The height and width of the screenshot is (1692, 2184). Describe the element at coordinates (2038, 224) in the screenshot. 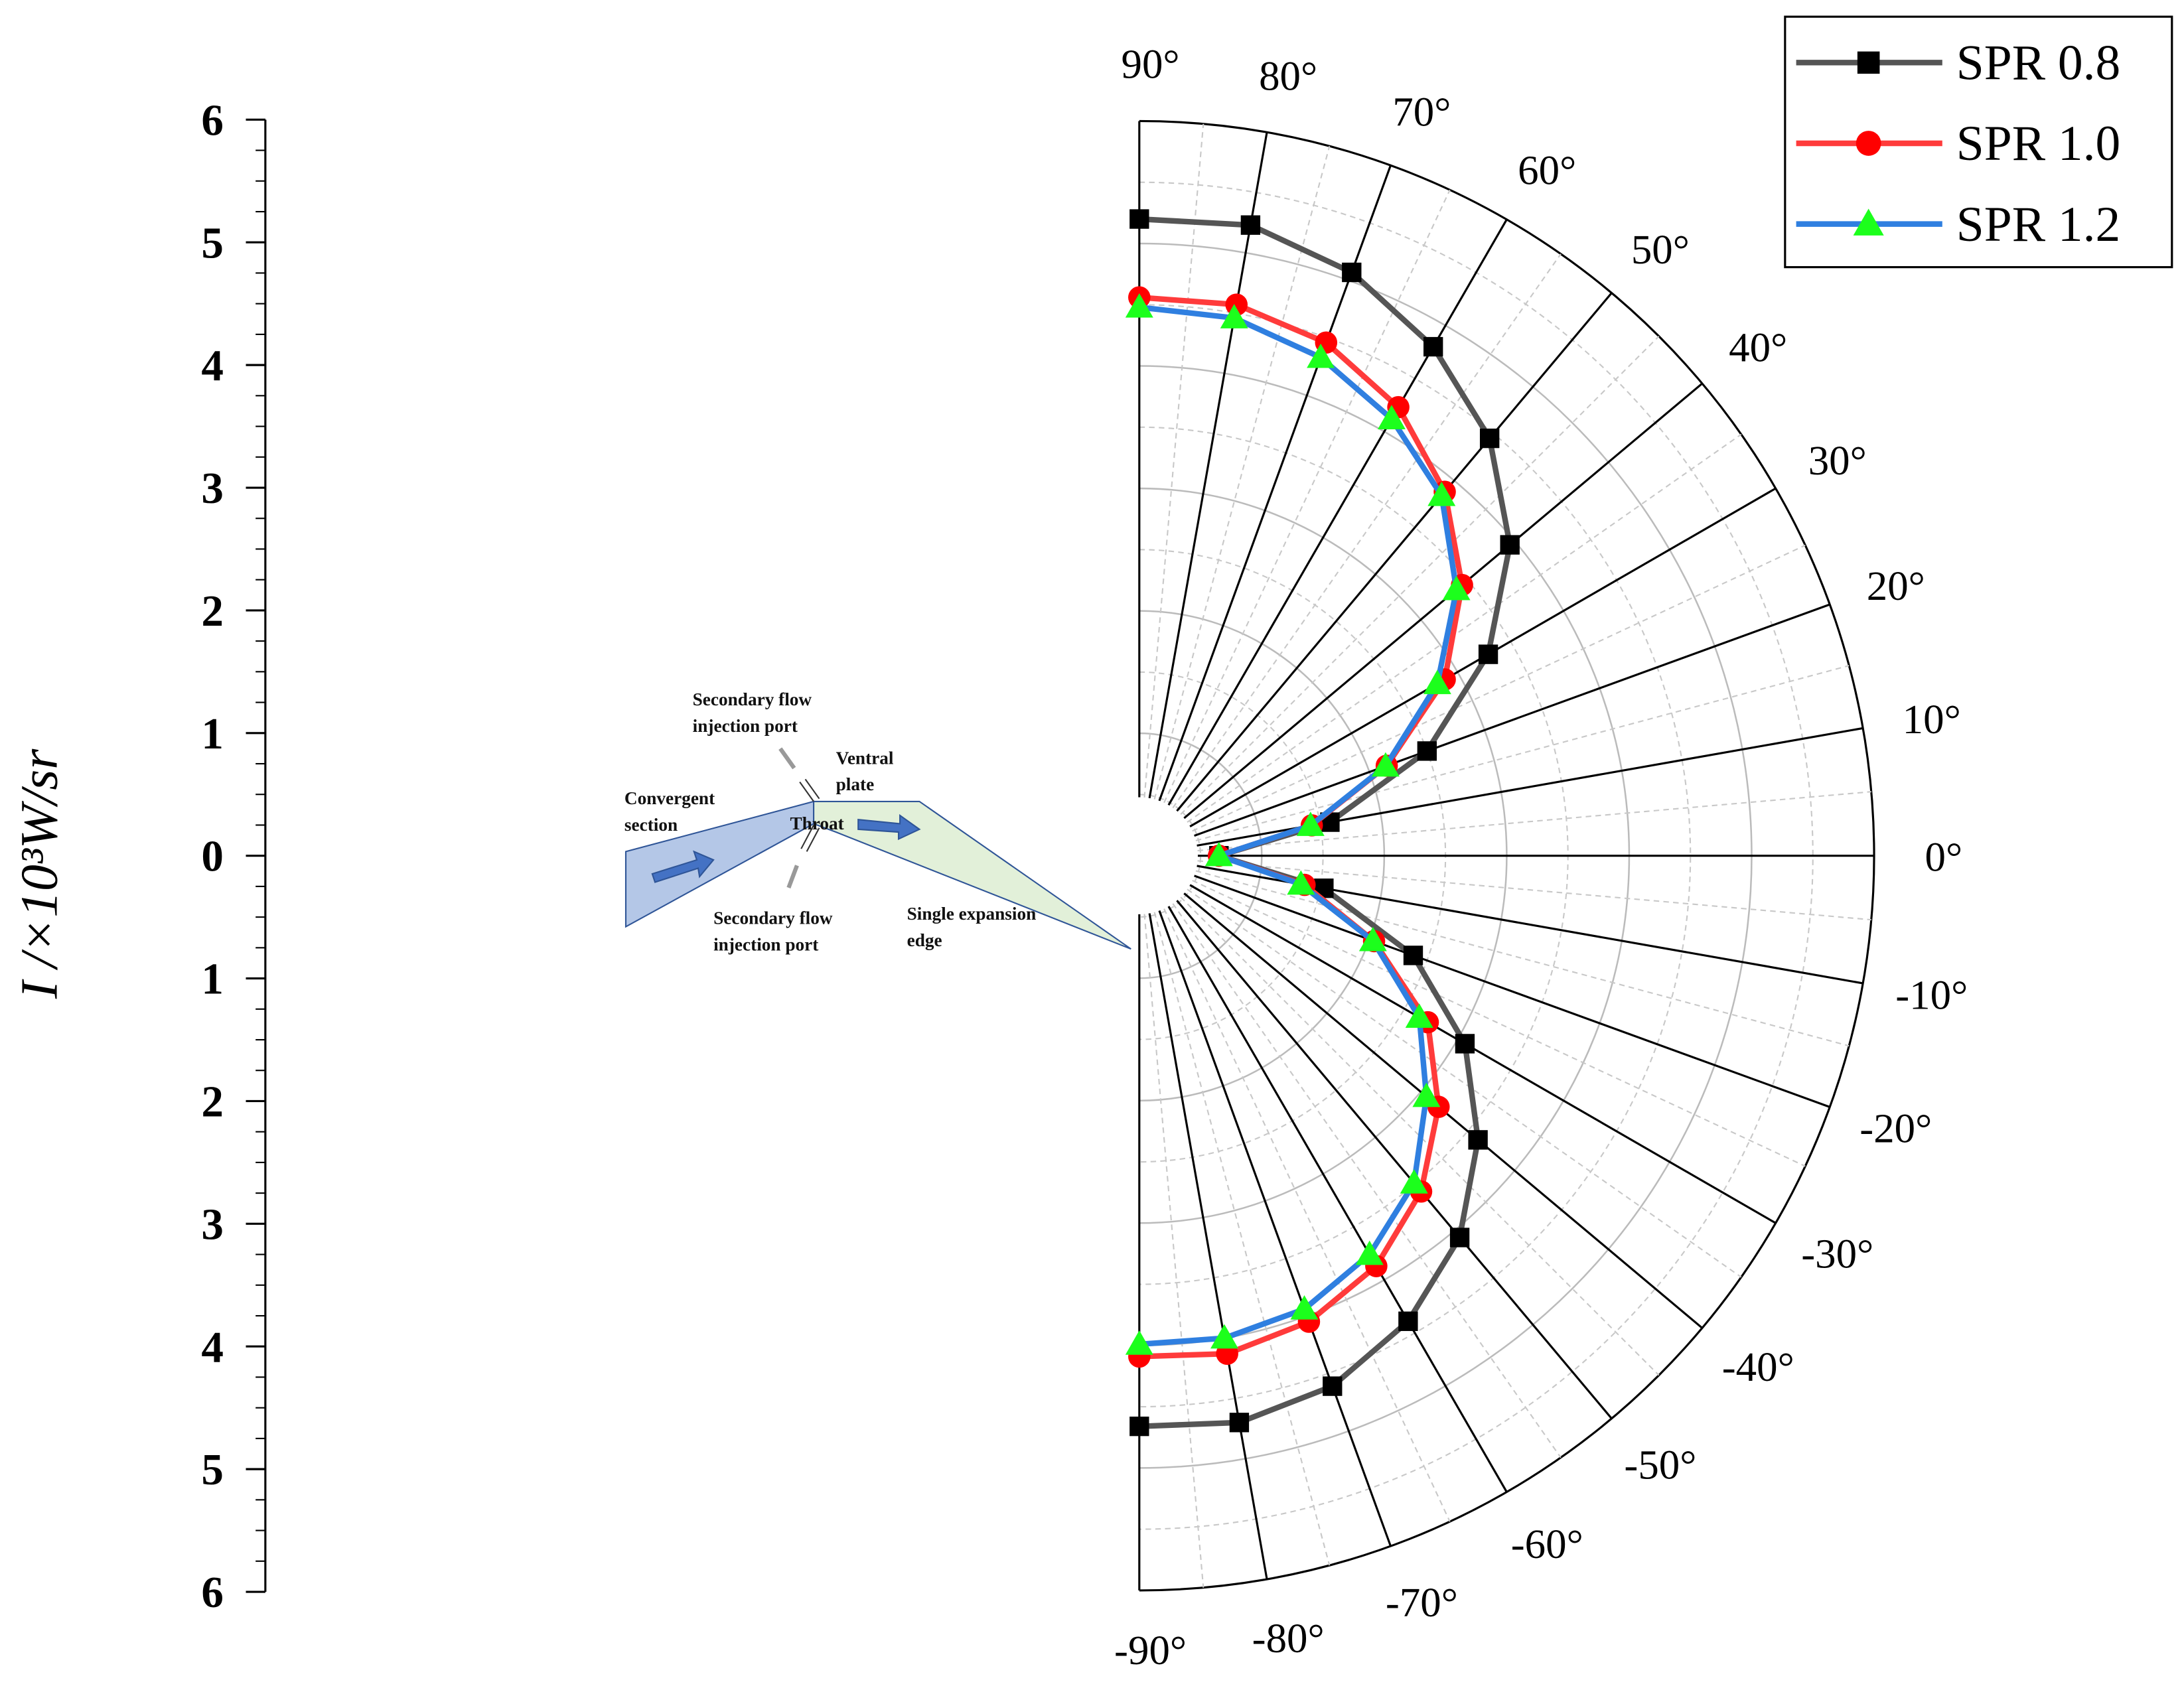

I see `legend-label: SPR 1.2` at that location.